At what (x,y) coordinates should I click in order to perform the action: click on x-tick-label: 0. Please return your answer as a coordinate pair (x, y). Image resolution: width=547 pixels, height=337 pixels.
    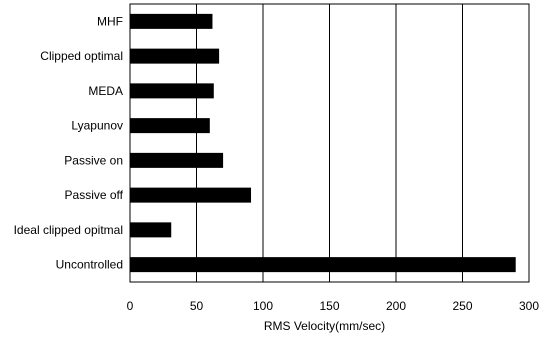
    Looking at the image, I should click on (130, 306).